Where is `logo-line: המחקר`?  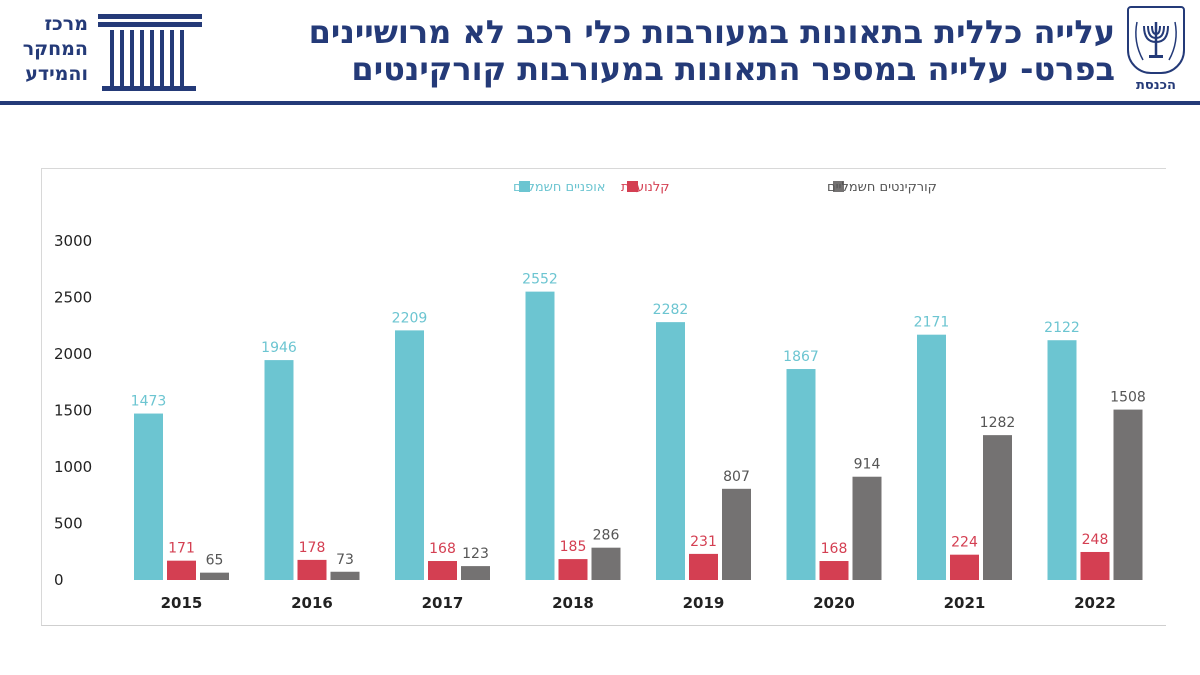
logo-line: המחקר is located at coordinates (55, 49).